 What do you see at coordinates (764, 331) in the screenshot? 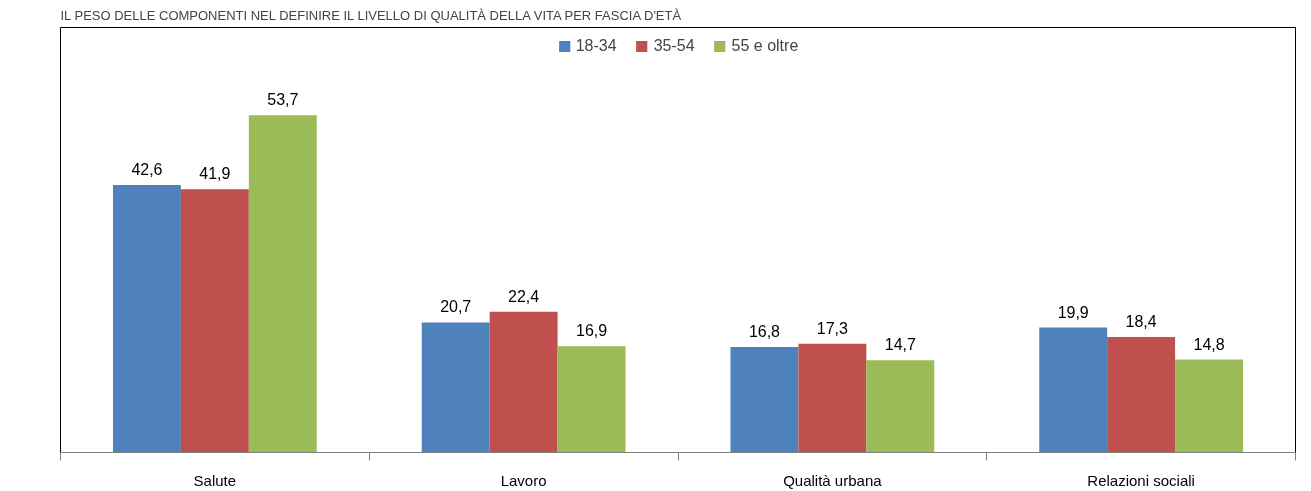
I see `data-label: 16,8` at bounding box center [764, 331].